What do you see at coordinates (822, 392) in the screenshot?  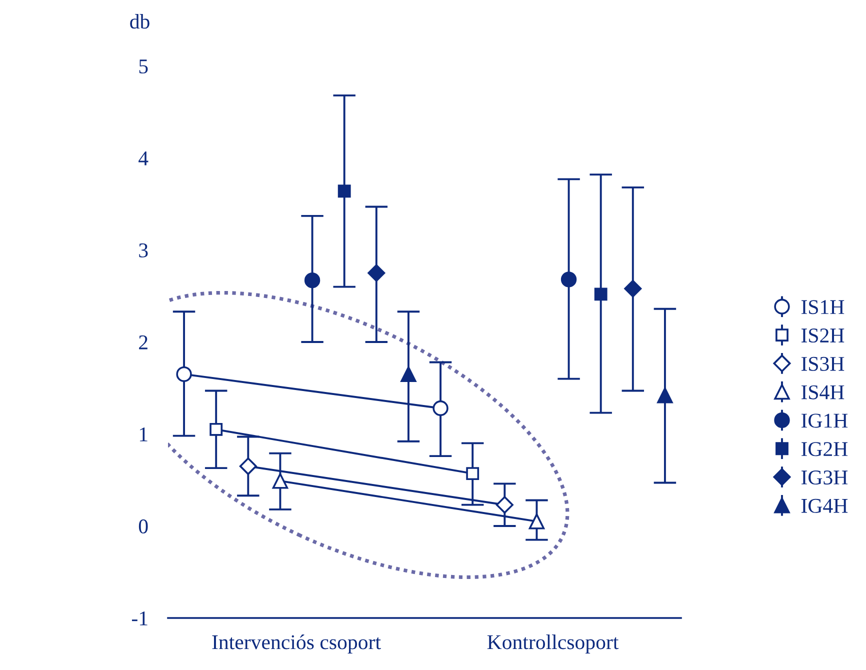 I see `legend-label: IS4H` at bounding box center [822, 392].